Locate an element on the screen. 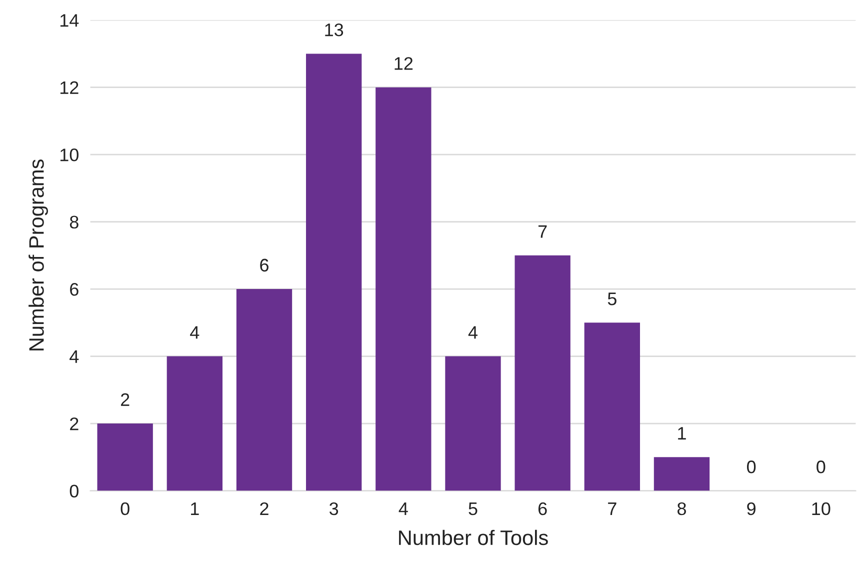  y-tick-label: 4 is located at coordinates (74, 356).